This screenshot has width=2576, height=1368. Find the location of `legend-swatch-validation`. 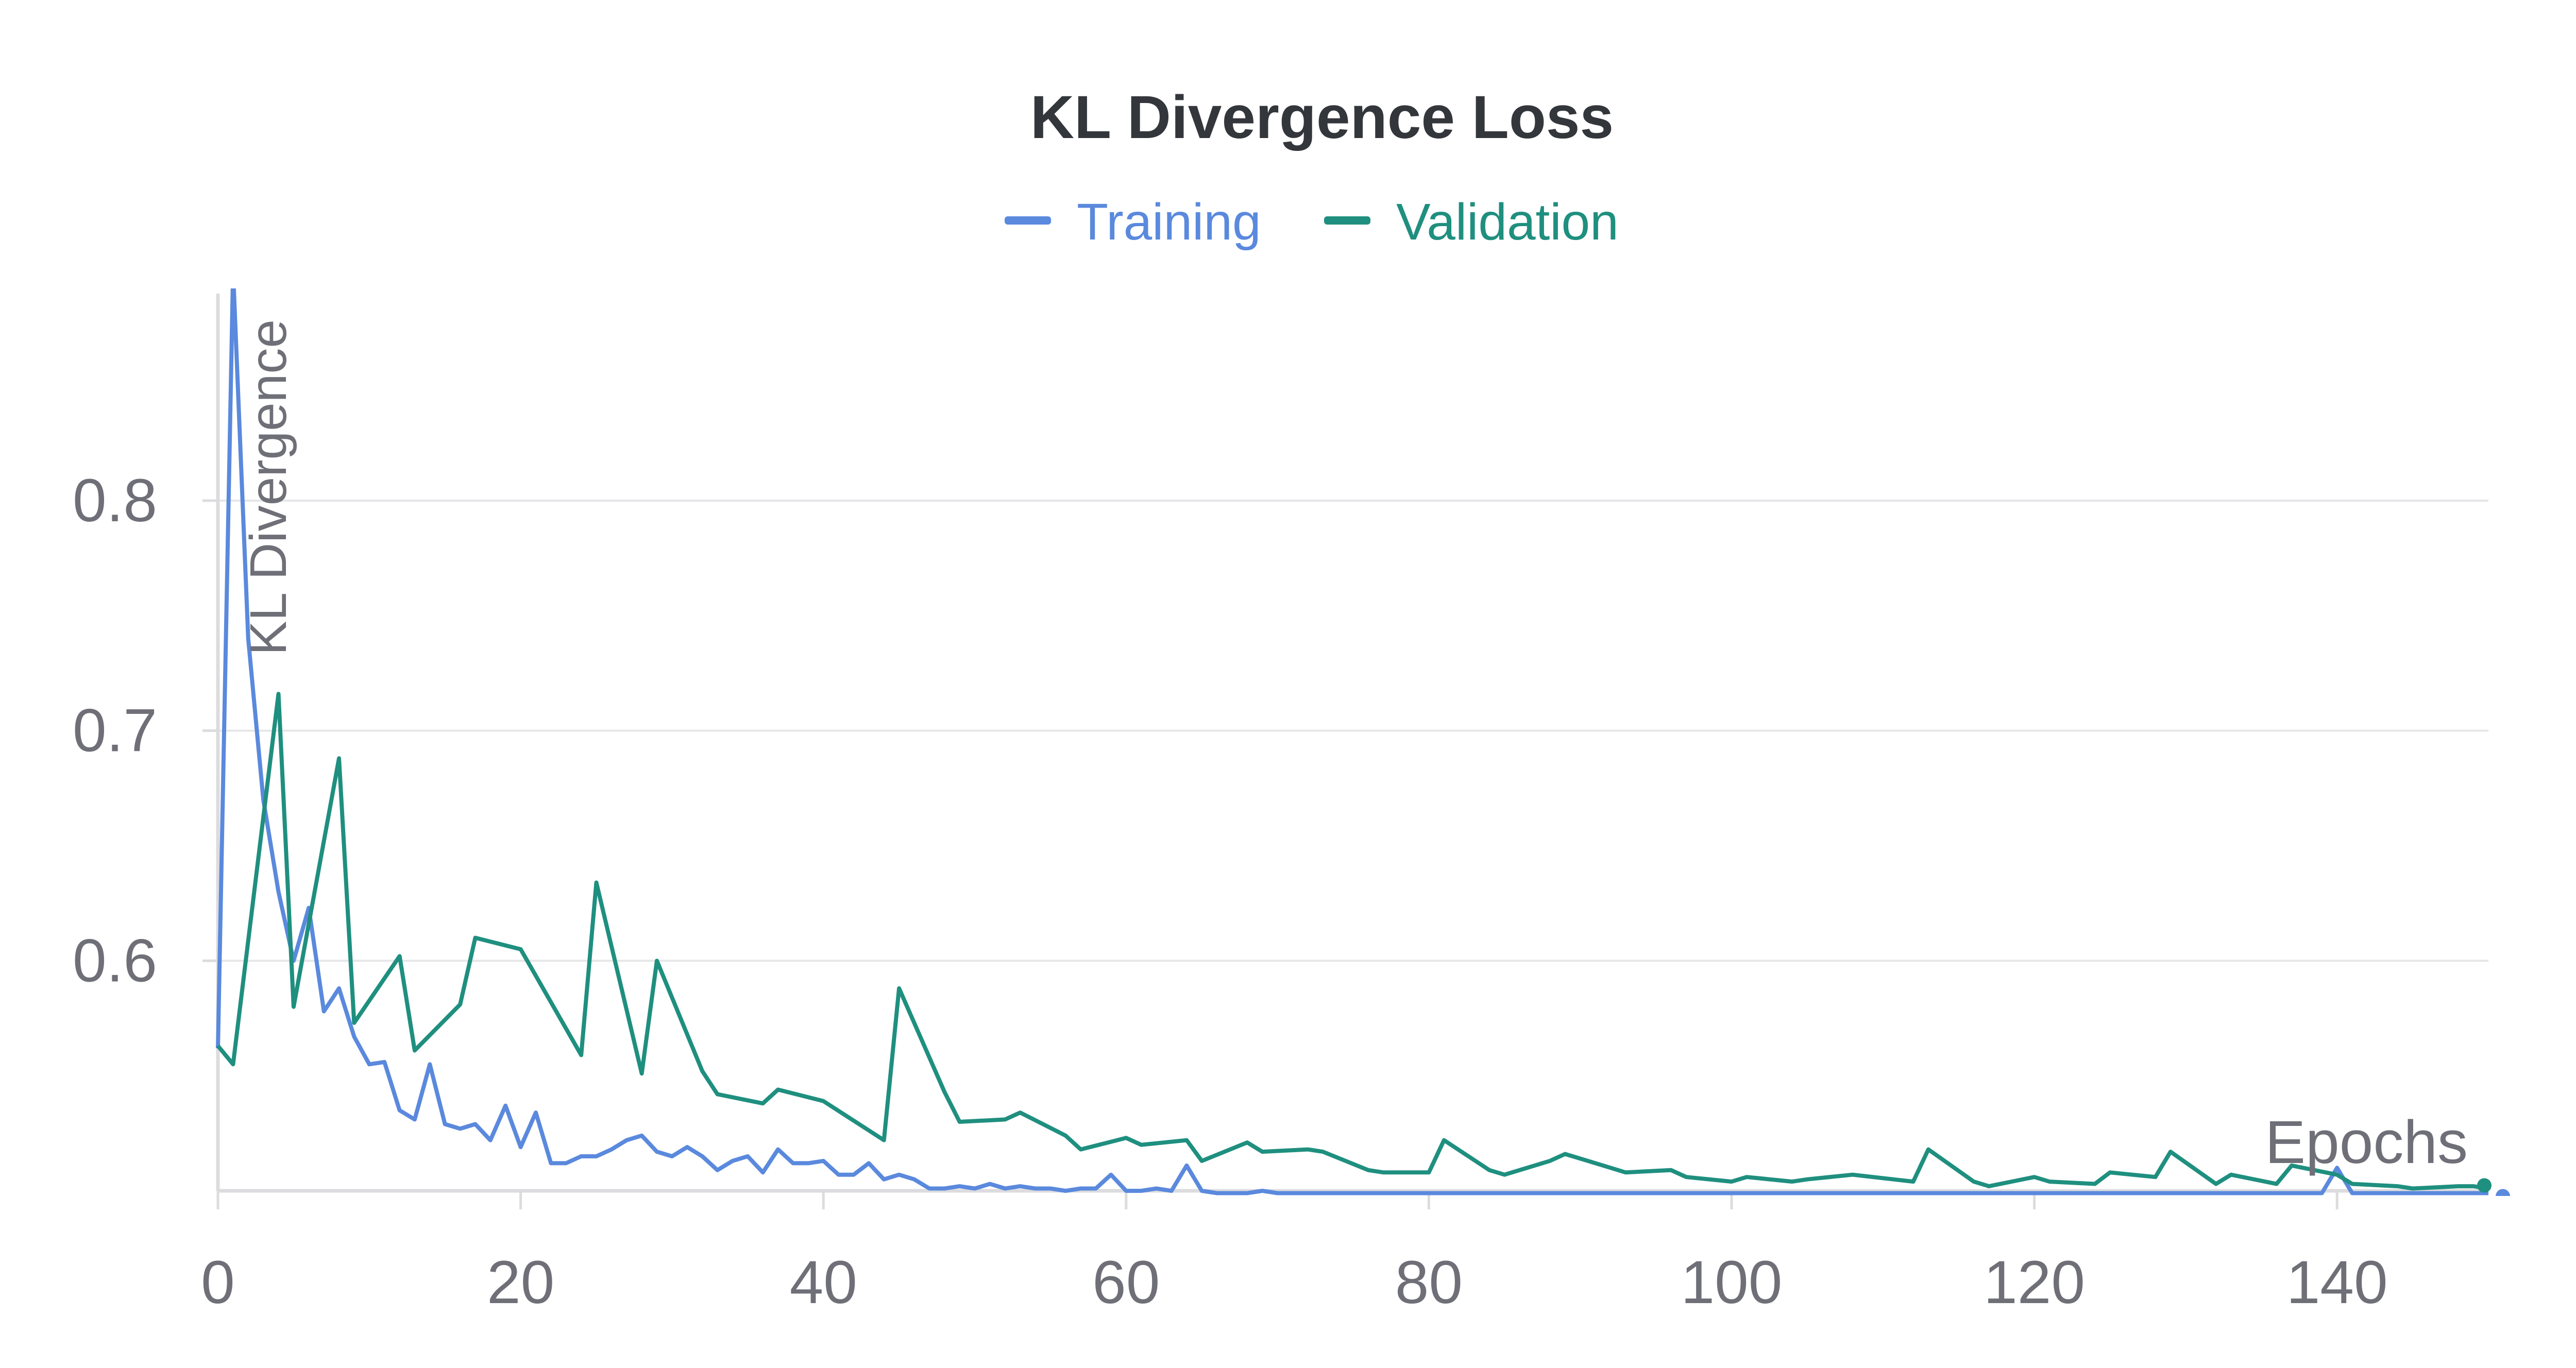

legend-swatch-validation is located at coordinates (1347, 220).